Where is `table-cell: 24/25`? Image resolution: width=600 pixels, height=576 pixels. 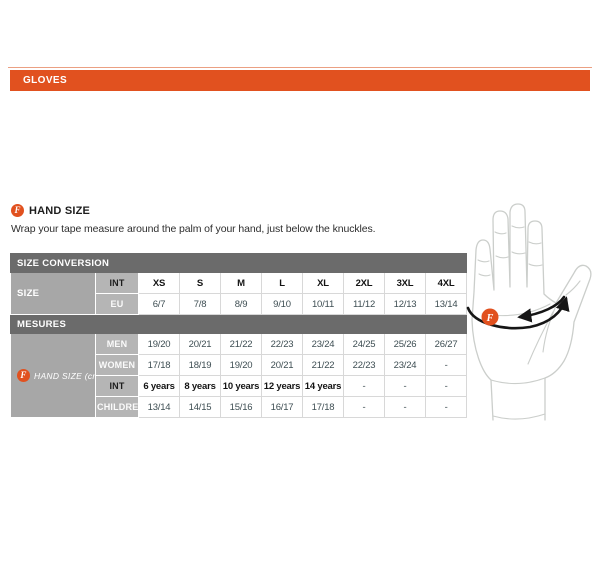
table-cell: 24/25 is located at coordinates (364, 344).